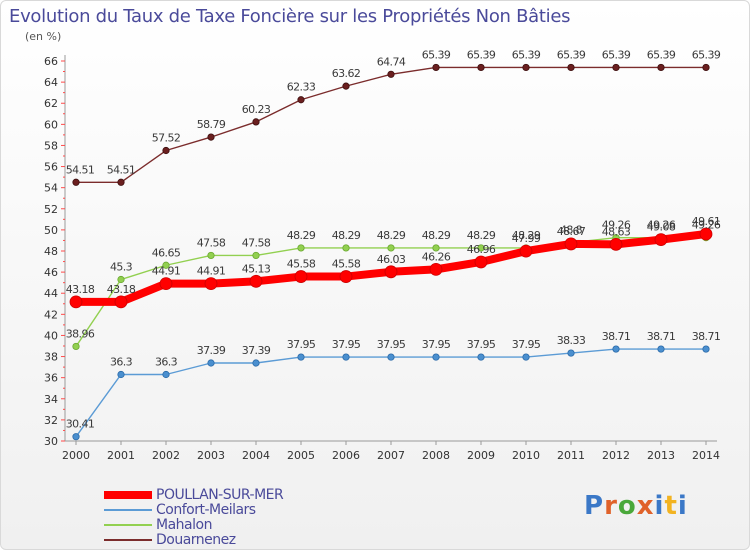 The width and height of the screenshot is (750, 550). What do you see at coordinates (166, 455) in the screenshot?
I see `x-tick-label: 2002` at bounding box center [166, 455].